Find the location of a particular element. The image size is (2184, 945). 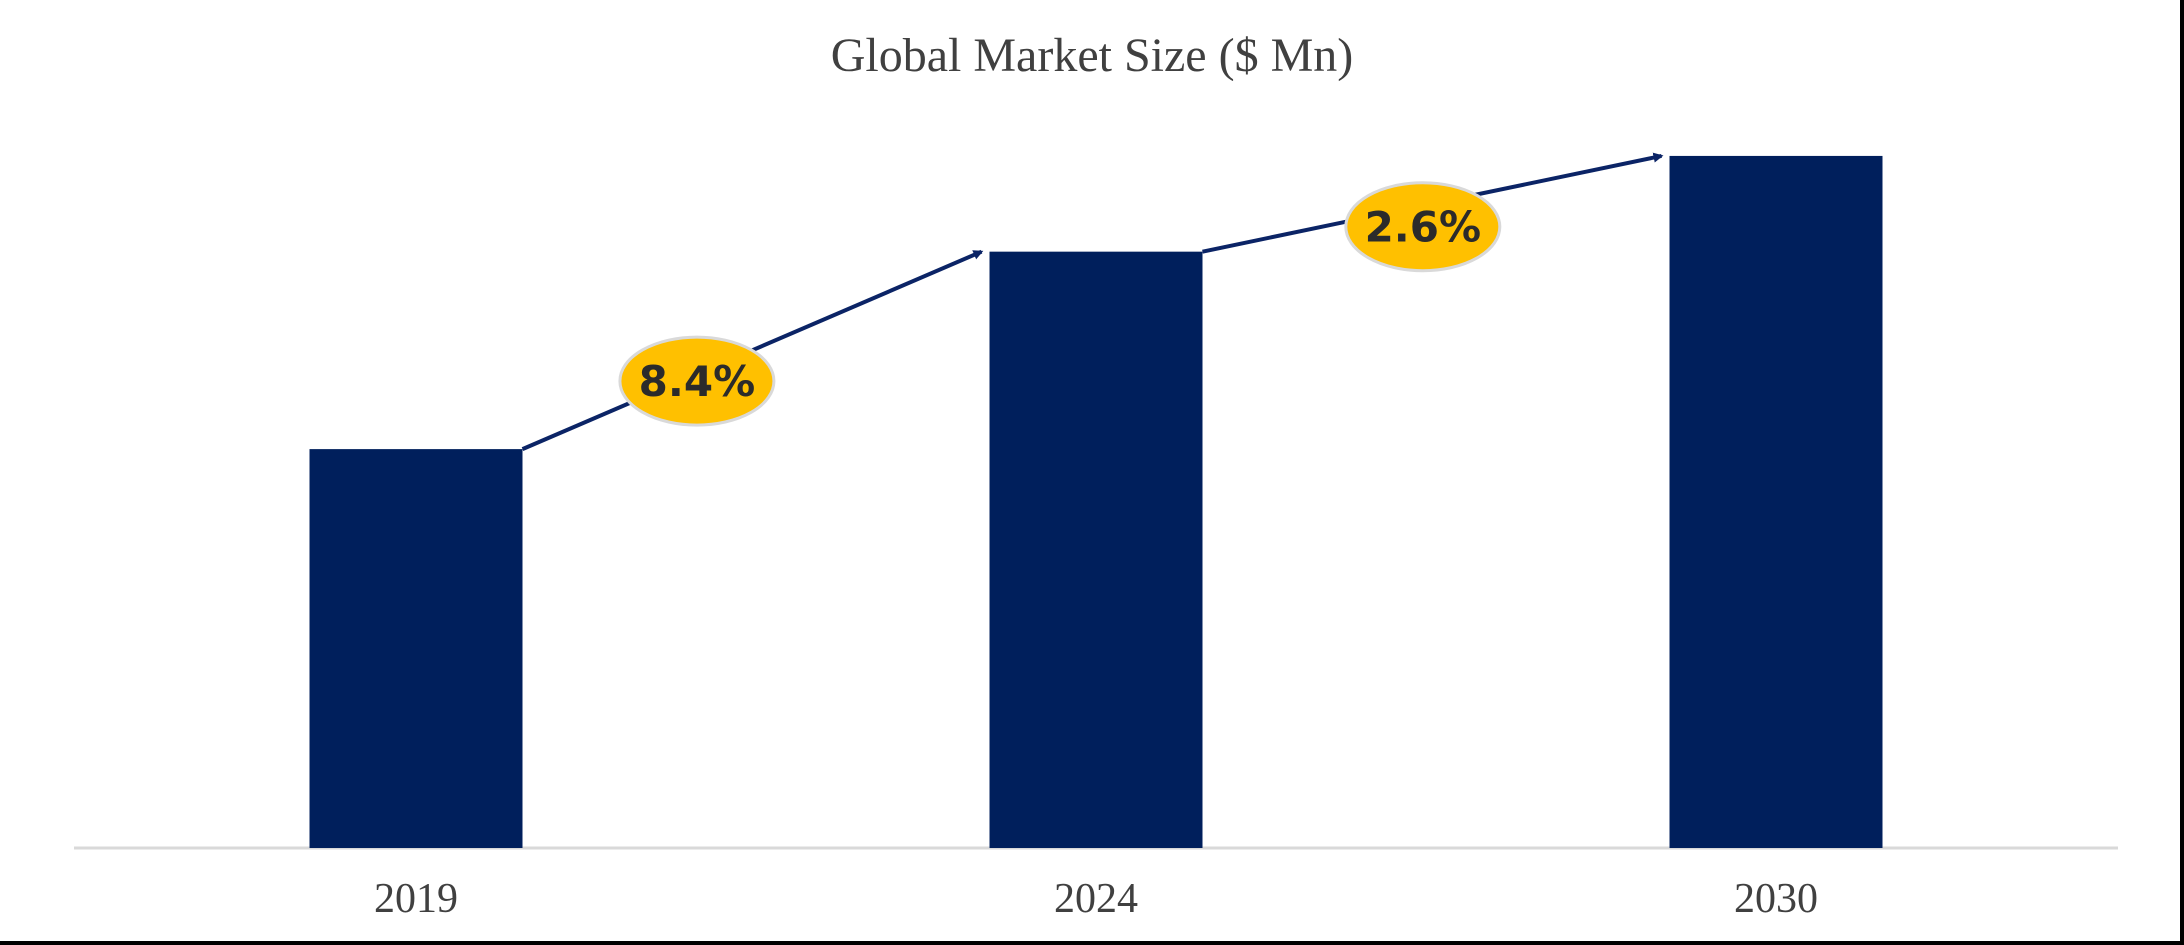

cagr-badge-2024-2030 is located at coordinates (1423, 227).